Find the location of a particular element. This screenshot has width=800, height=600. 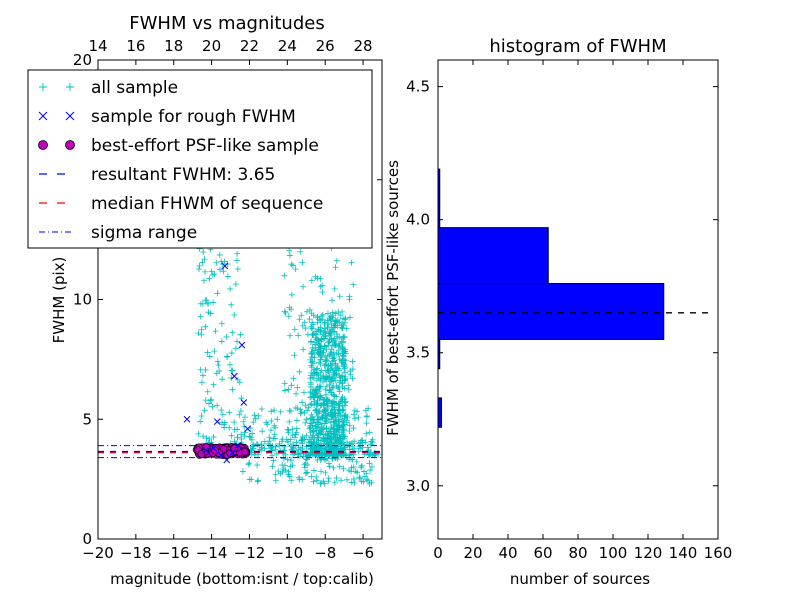

scatter-title: FWHM vs magnitudes is located at coordinates (226, 23).